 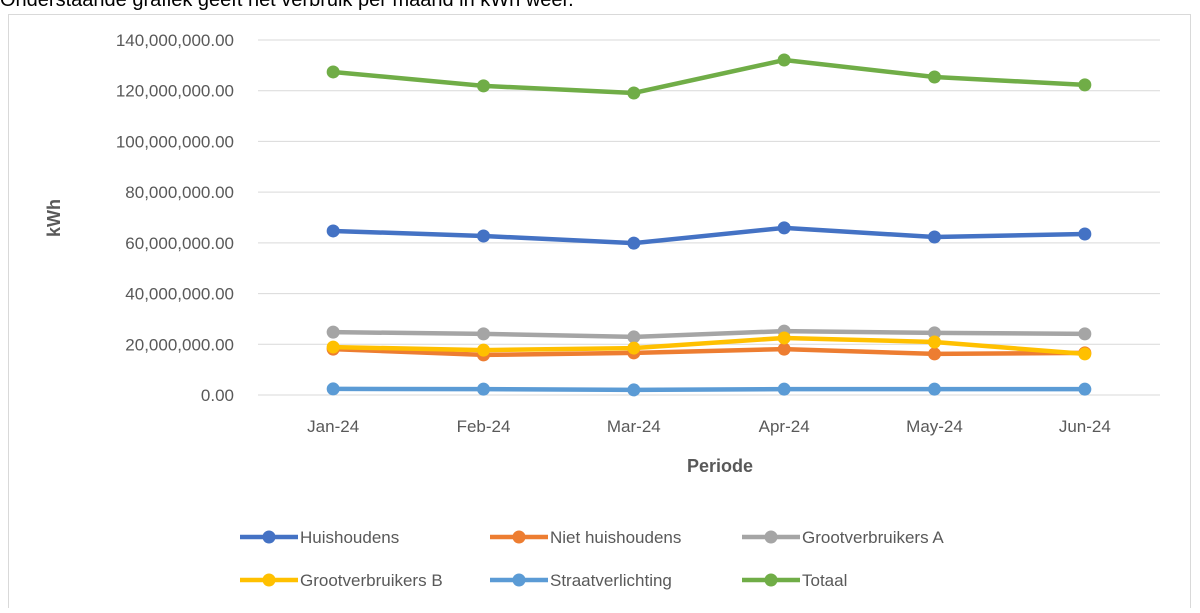 I want to click on y-tick-label: 120,000,000.00, so click(x=175, y=91).